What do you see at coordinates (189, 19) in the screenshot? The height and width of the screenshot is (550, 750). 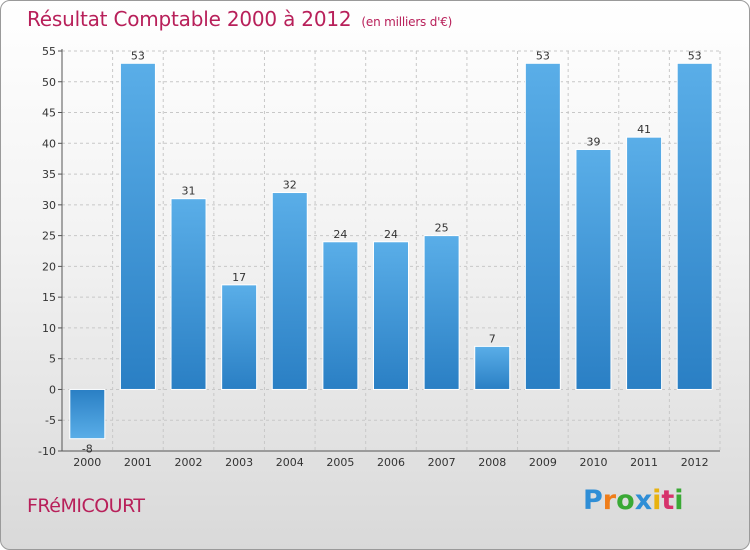 I see `chart-title-text: Résultat Comptable 2000 à 2012` at bounding box center [189, 19].